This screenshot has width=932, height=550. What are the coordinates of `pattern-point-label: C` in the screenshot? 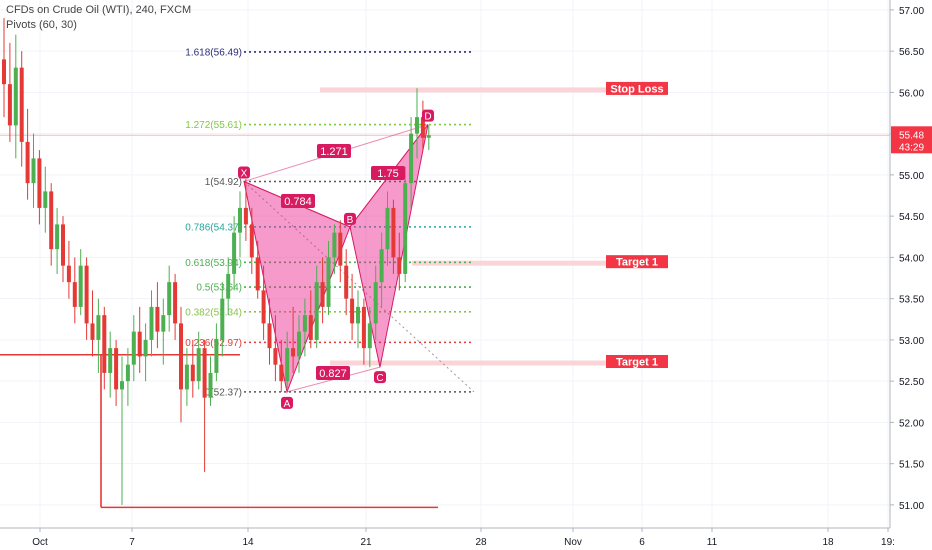 It's located at (379, 378).